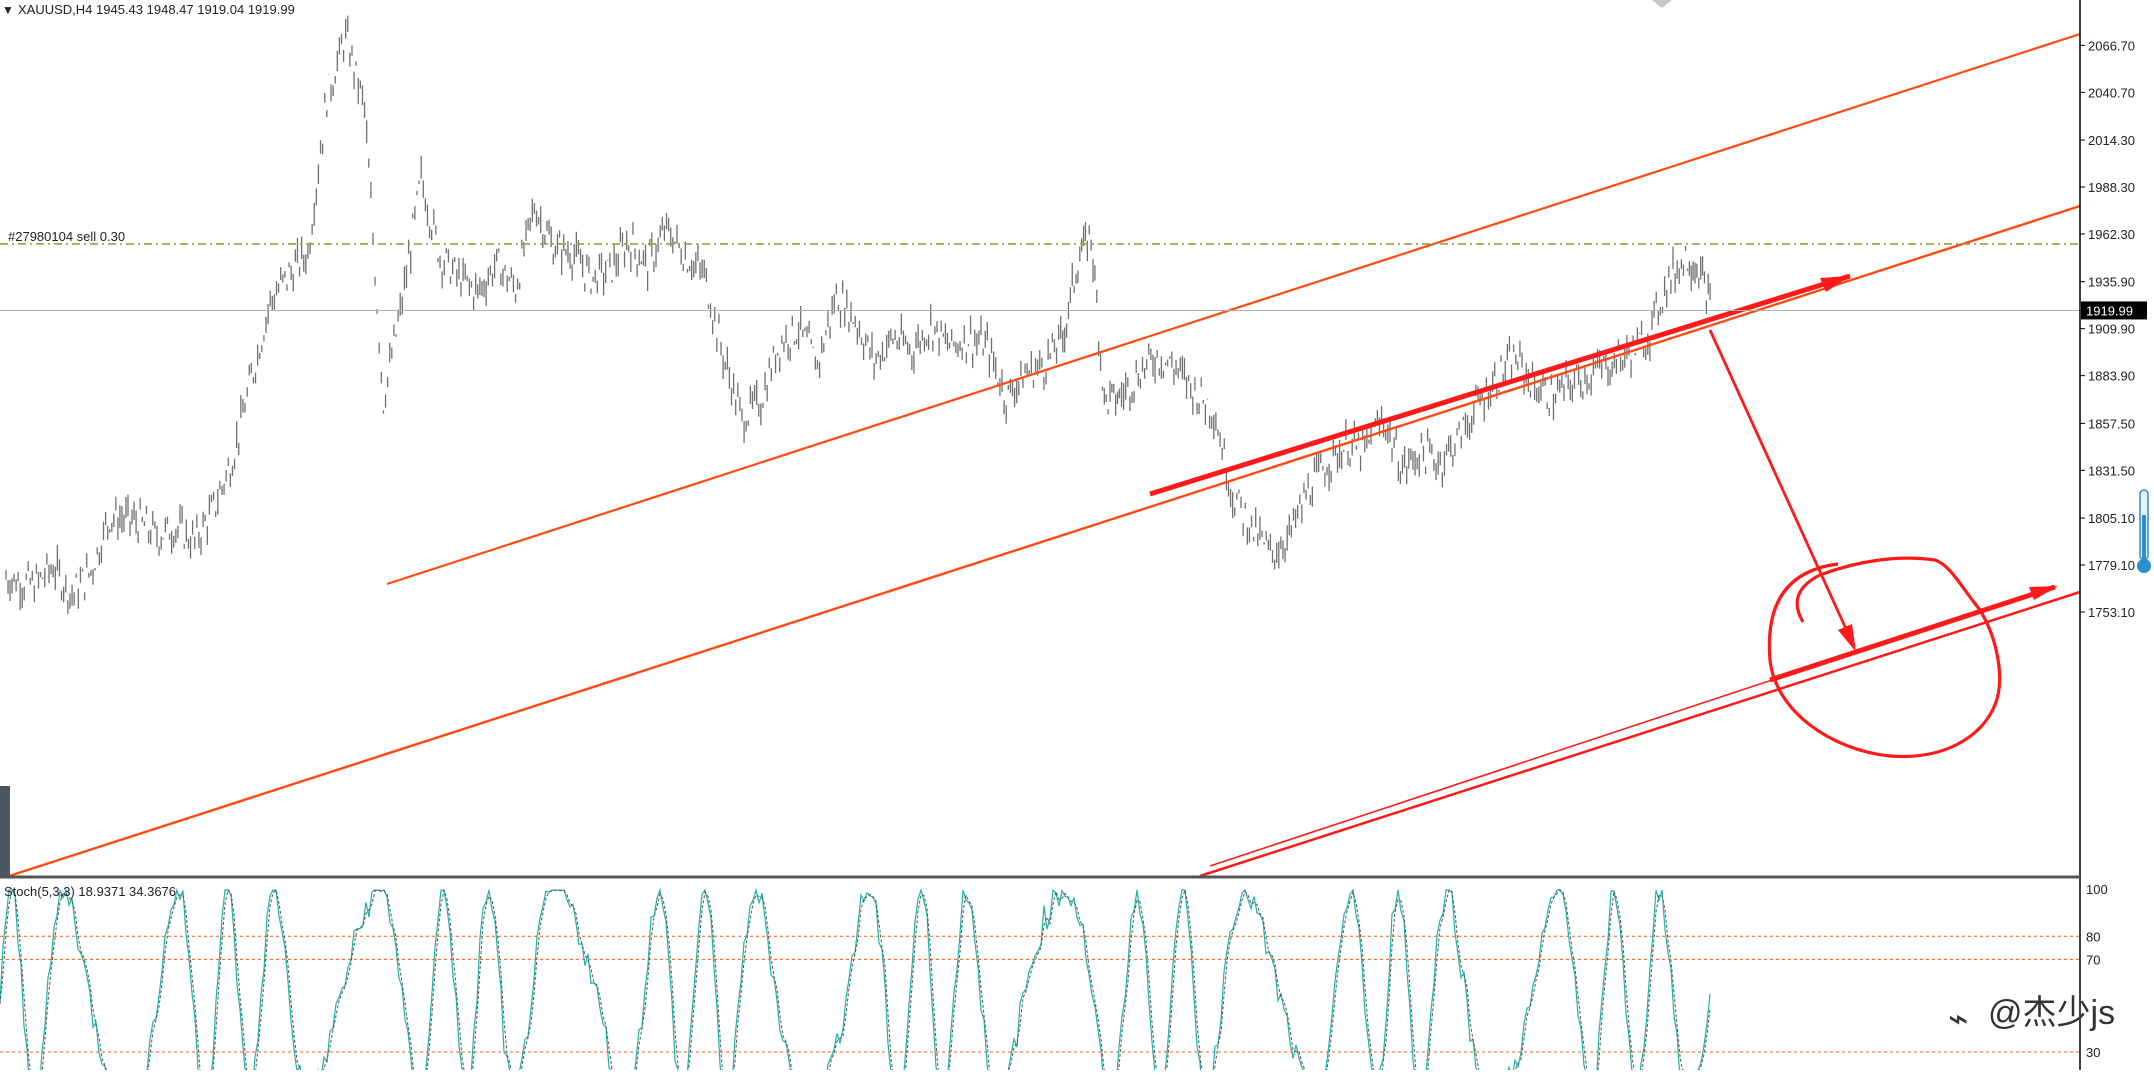 This screenshot has width=2154, height=1075. Describe the element at coordinates (1662, 4) in the screenshot. I see `scroll-marker-icon` at that location.